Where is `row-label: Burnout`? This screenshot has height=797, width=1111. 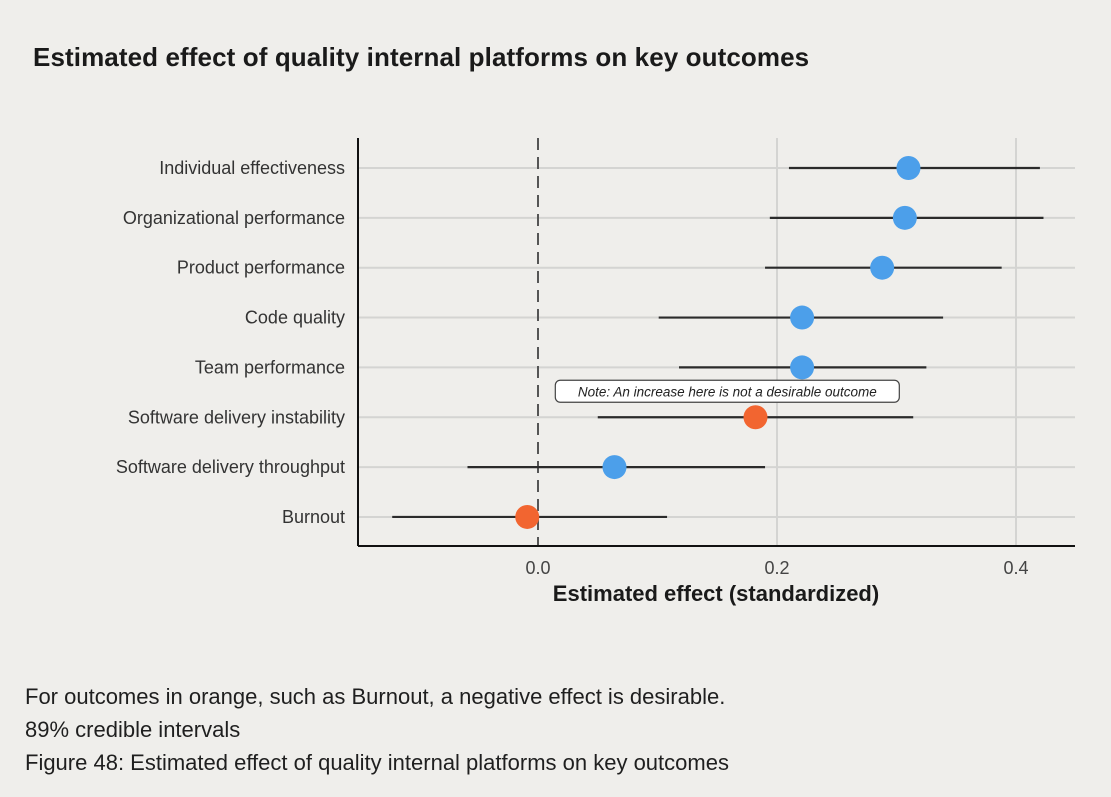 row-label: Burnout is located at coordinates (313, 517).